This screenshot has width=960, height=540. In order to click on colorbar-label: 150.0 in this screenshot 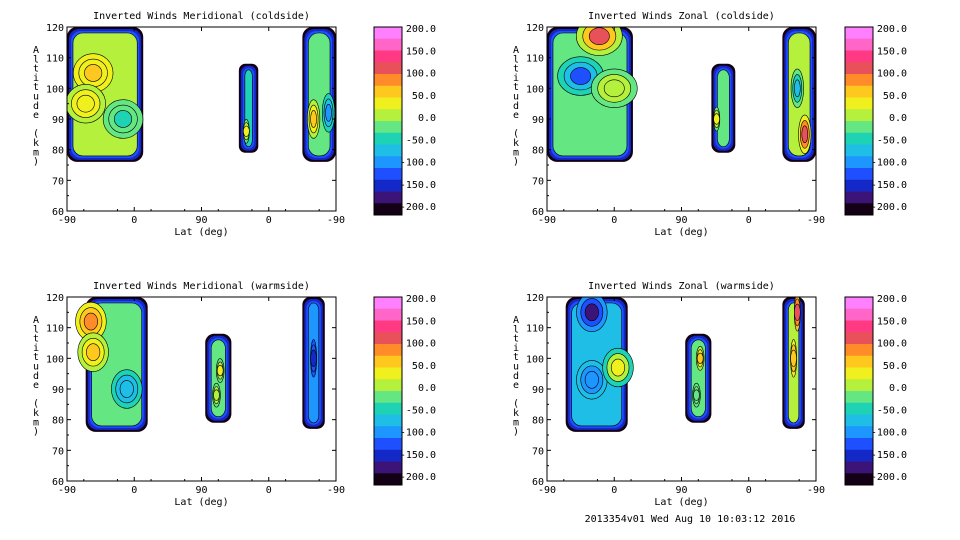, I will do `click(421, 321)`.